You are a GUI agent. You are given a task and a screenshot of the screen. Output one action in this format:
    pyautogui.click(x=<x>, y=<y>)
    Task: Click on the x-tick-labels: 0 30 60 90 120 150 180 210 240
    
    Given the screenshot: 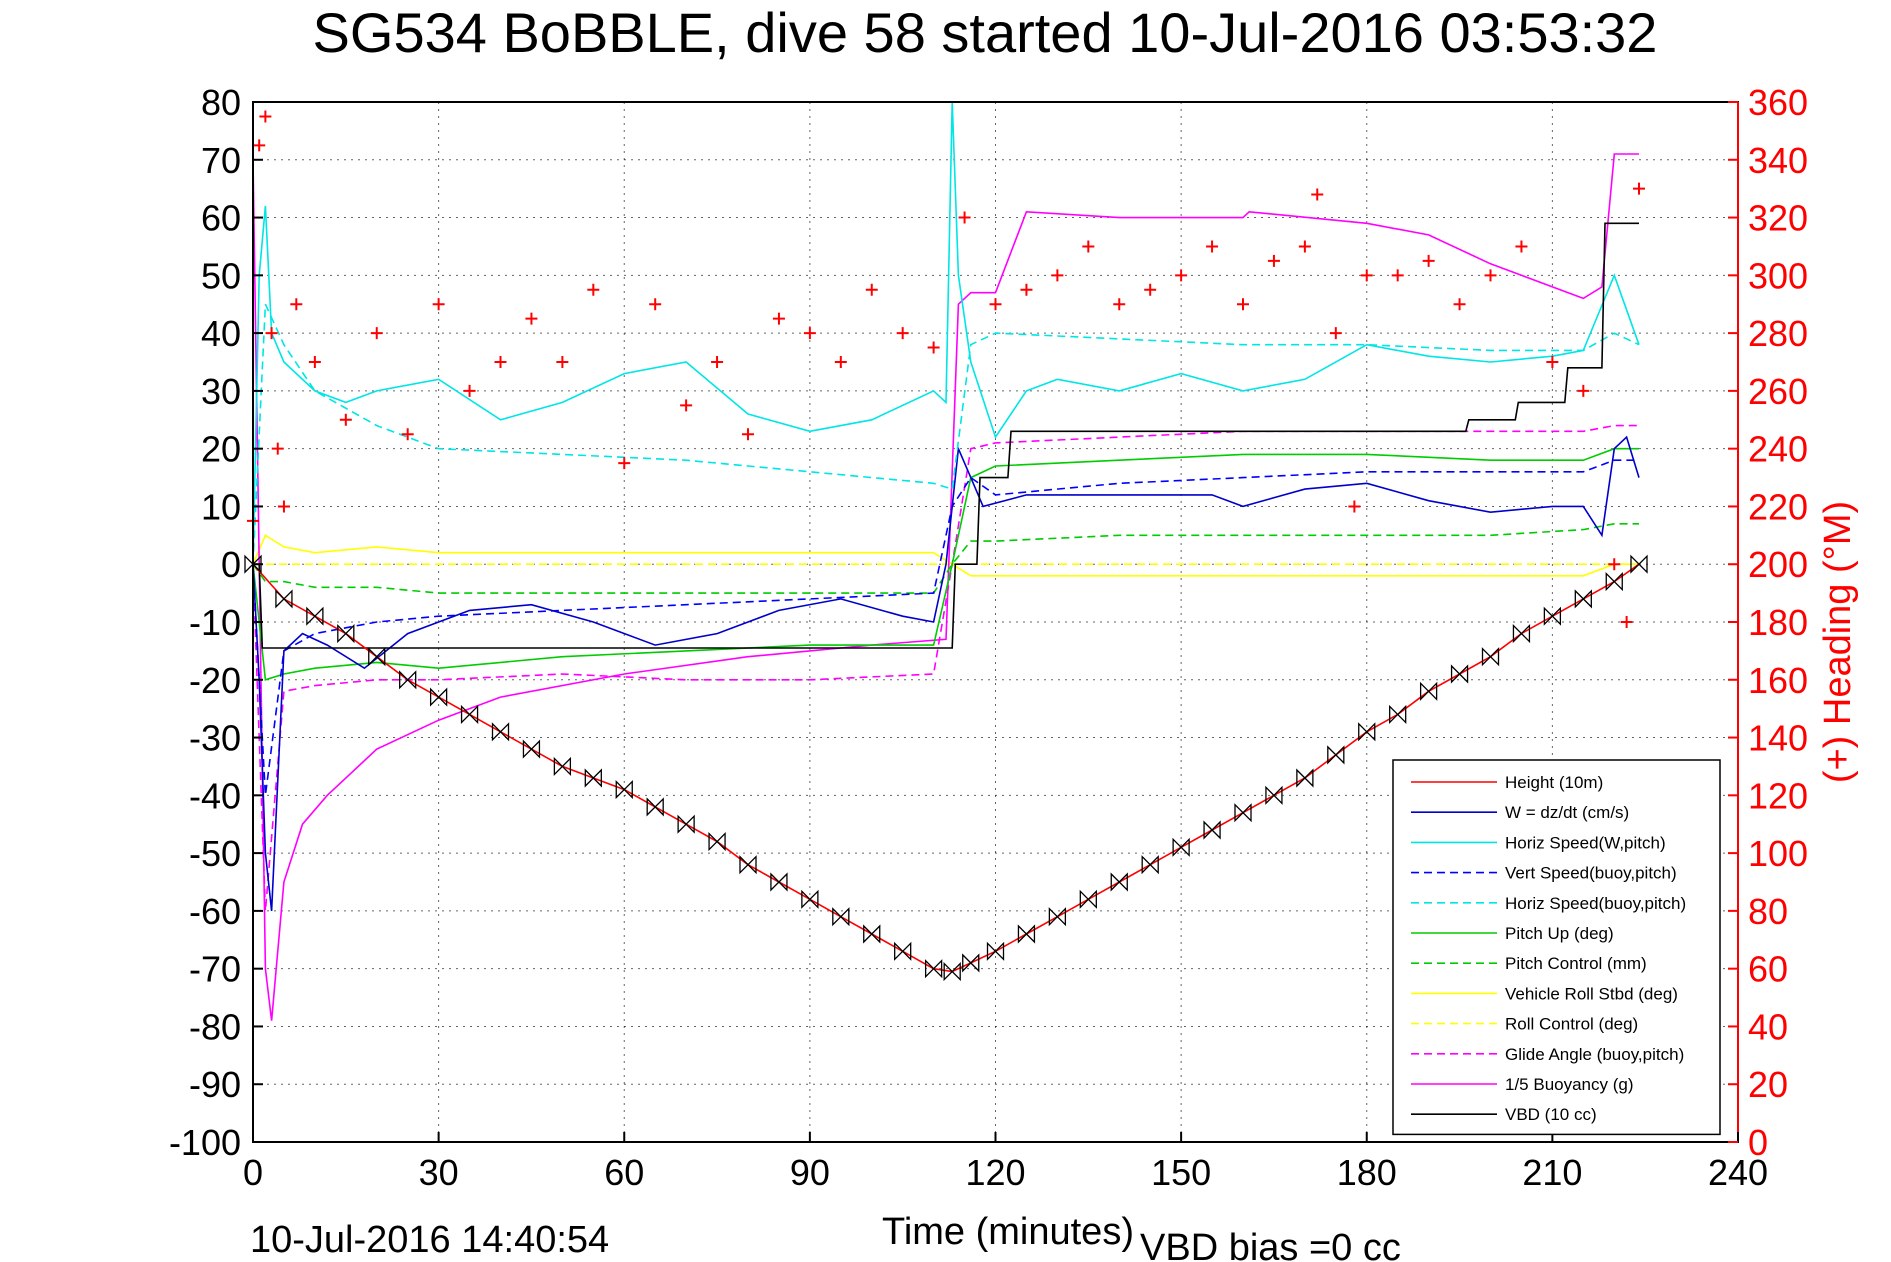 What is the action you would take?
    pyautogui.click(x=1005, y=1172)
    